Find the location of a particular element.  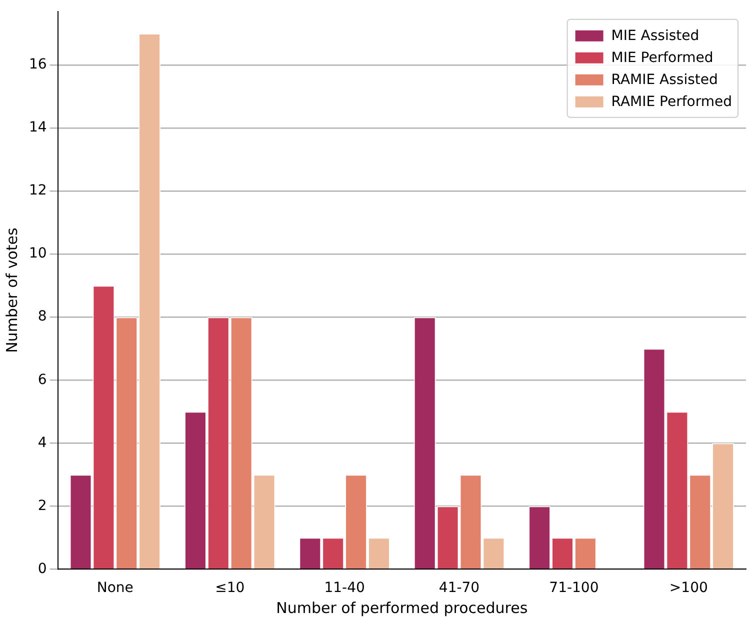

x-tick-label: ≤10 is located at coordinates (230, 588).